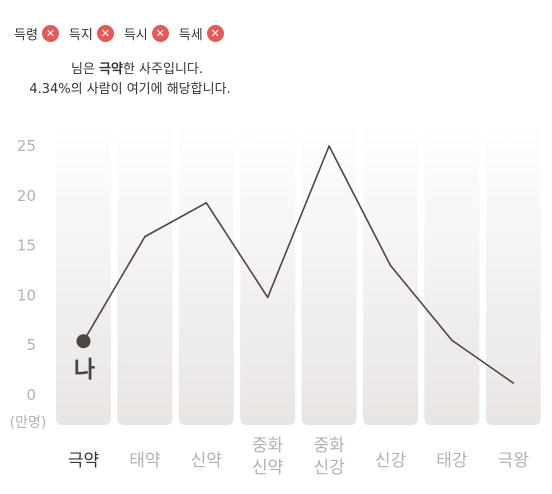 The width and height of the screenshot is (552, 494). I want to click on condition-tags: 득령 ✕ 득지 ✕ 득시 ✕ 득세 ✕, so click(124, 33).